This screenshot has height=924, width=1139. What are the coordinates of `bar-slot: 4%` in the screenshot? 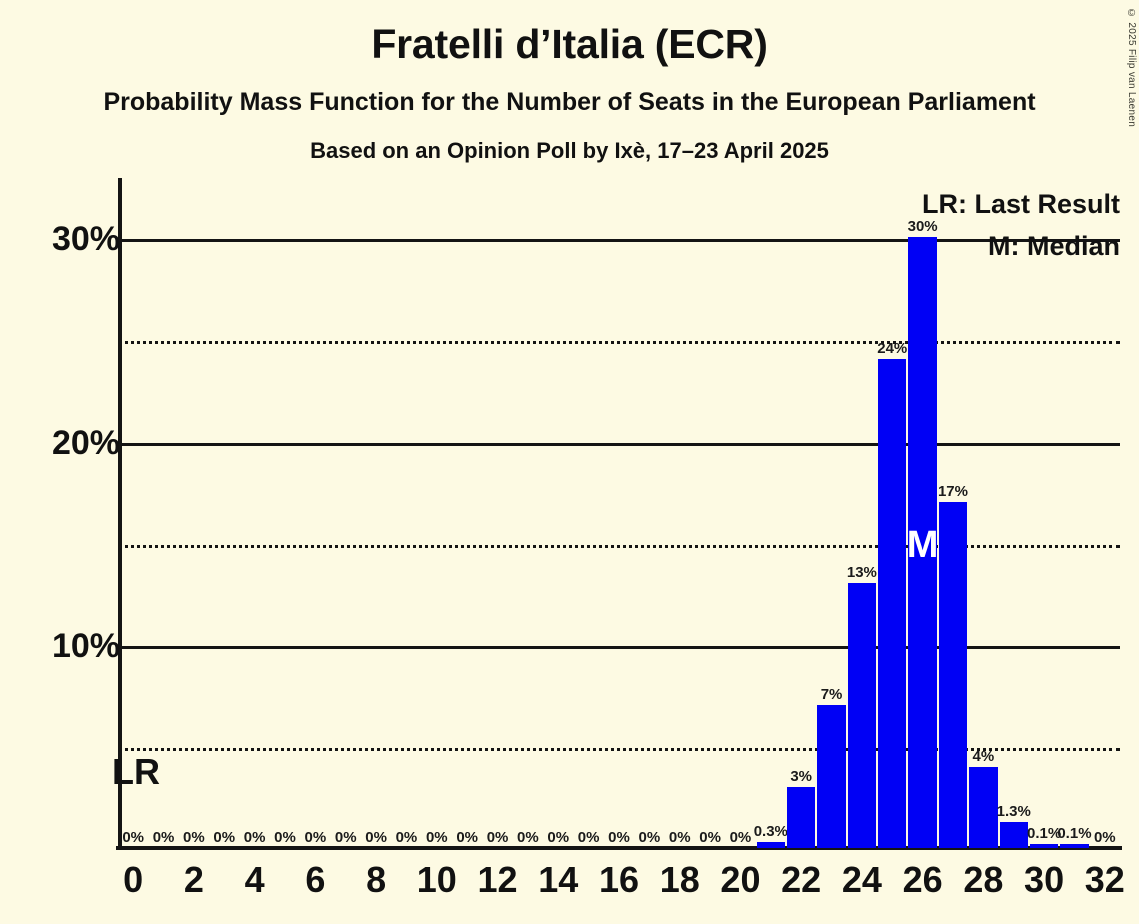 It's located at (983, 514).